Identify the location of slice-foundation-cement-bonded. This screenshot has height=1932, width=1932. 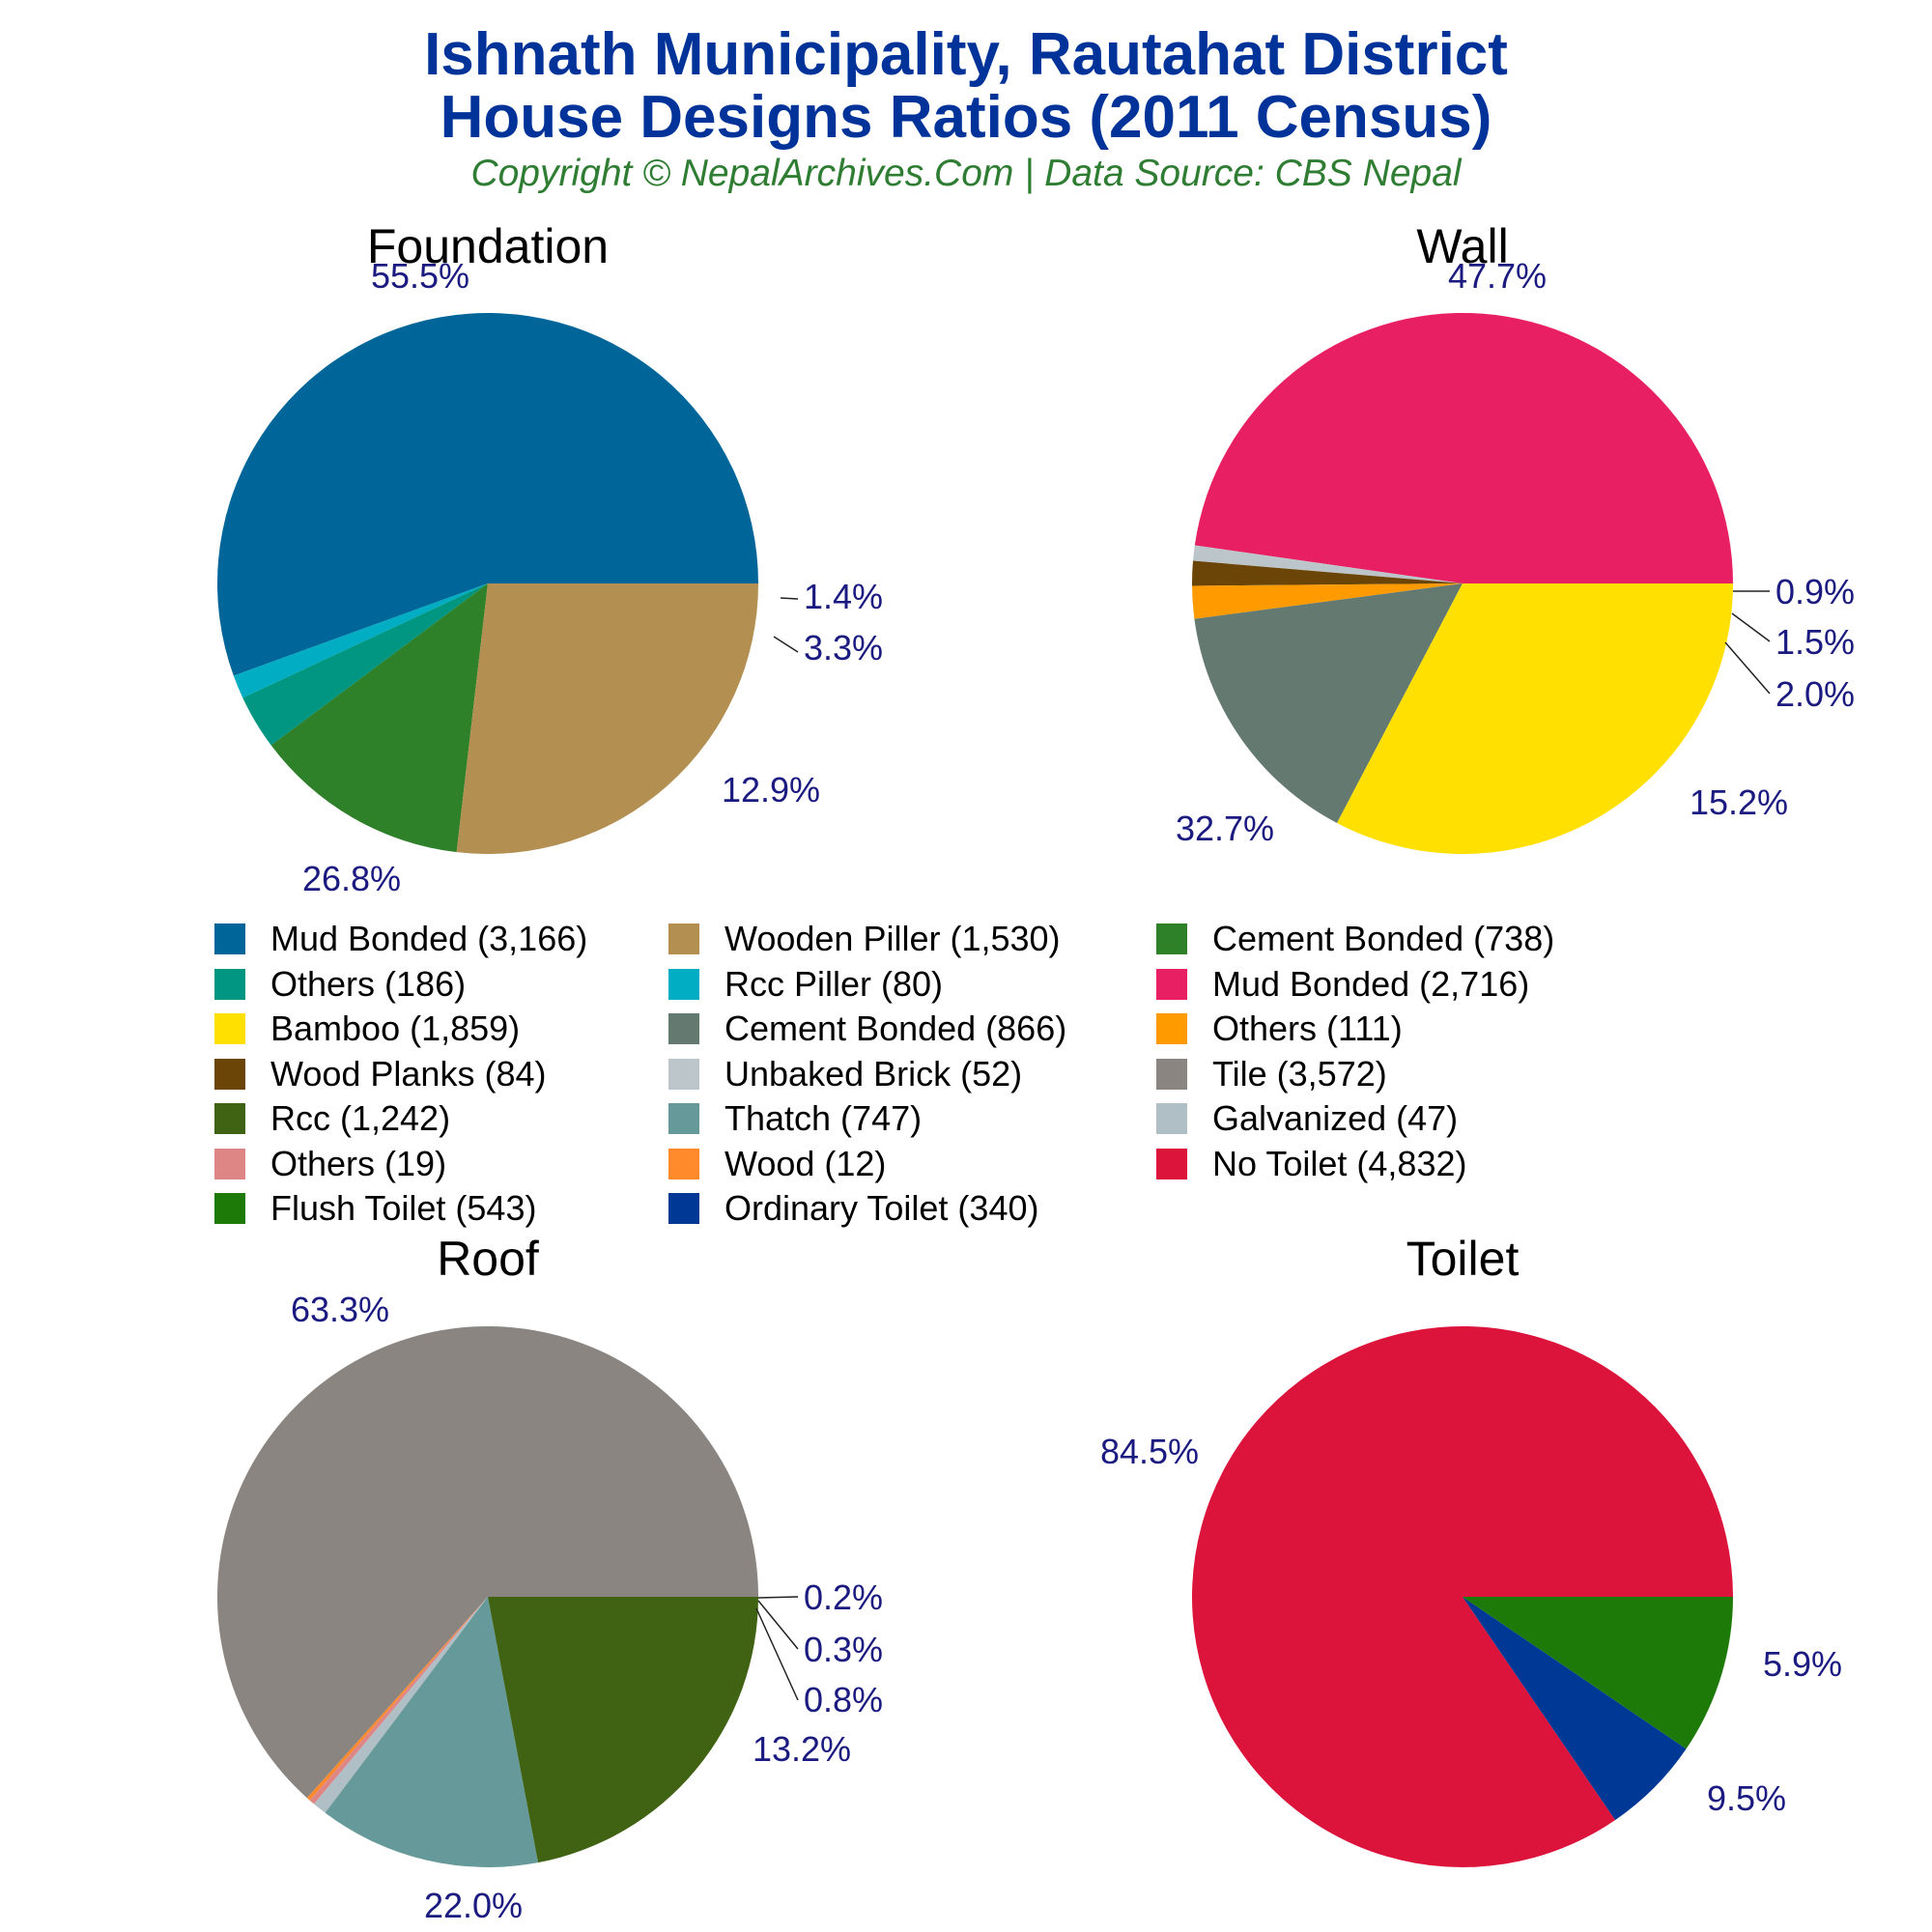
(379, 718).